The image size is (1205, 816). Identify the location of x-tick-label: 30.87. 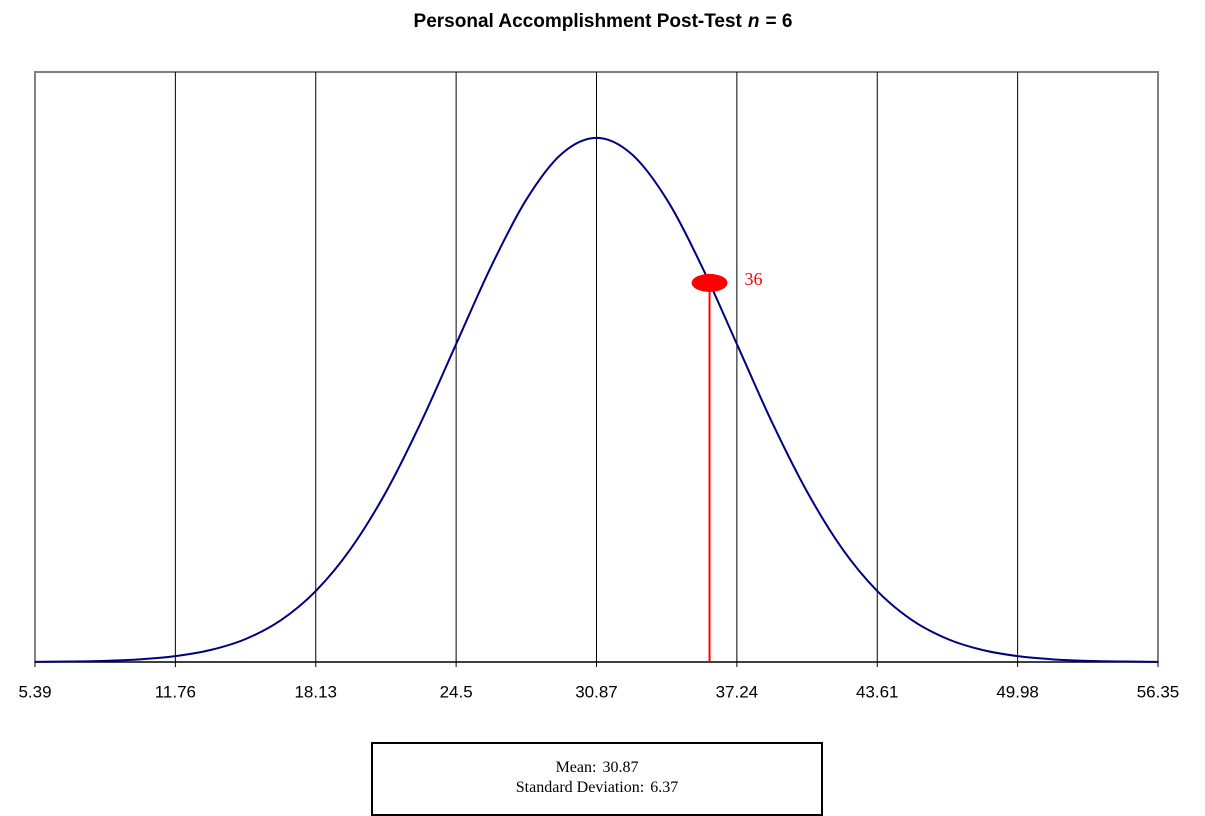
(596, 691).